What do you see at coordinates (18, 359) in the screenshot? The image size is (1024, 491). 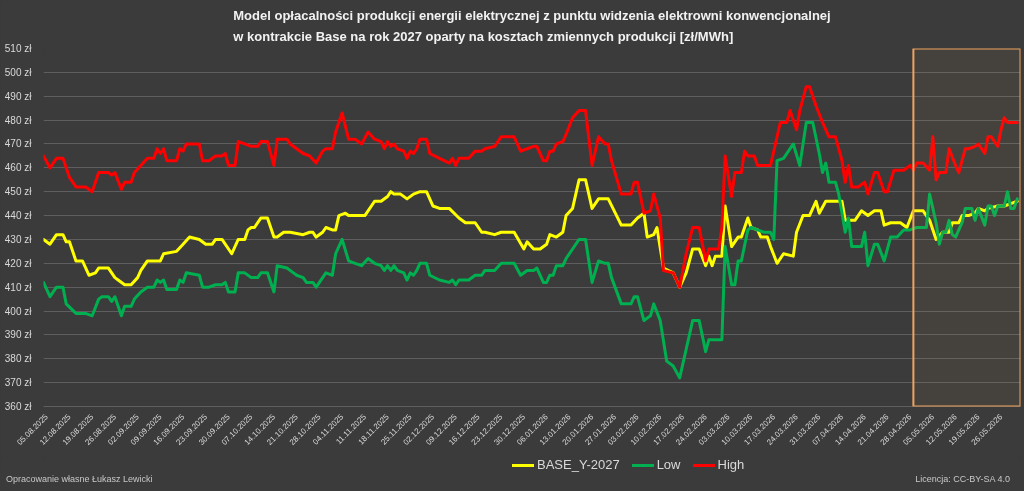 I see `y-tick-label: 380 zł` at bounding box center [18, 359].